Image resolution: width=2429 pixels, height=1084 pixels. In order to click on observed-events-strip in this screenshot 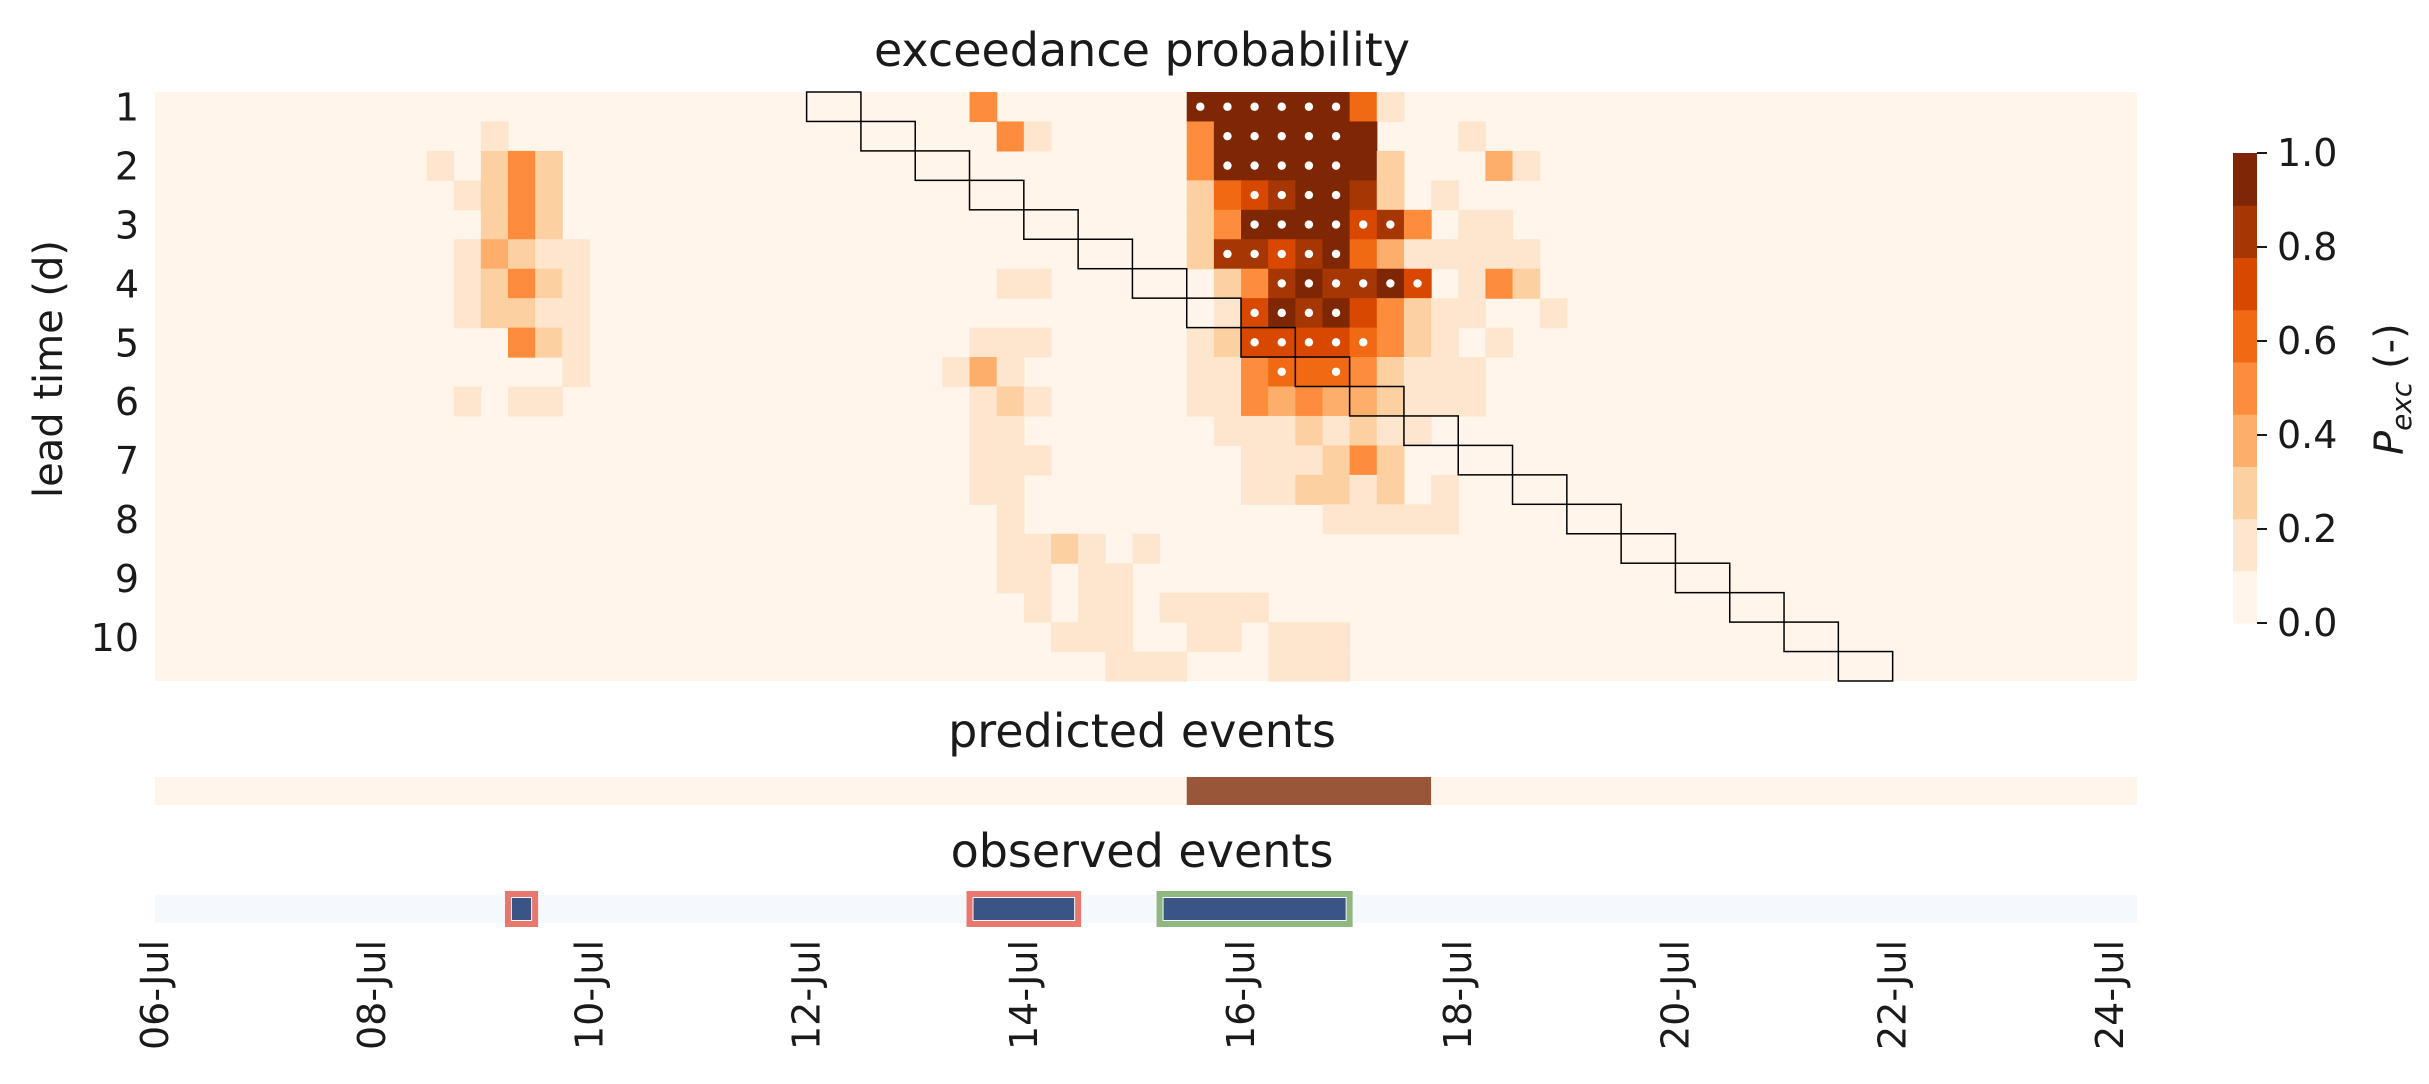, I will do `click(1146, 909)`.